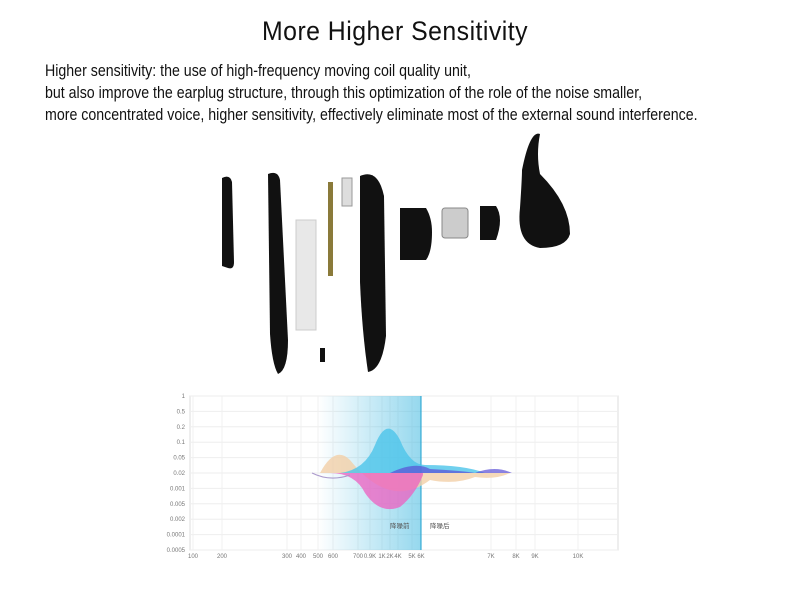  Describe the element at coordinates (176, 551) in the screenshot. I see `y-tick-label: 0.0005` at that location.